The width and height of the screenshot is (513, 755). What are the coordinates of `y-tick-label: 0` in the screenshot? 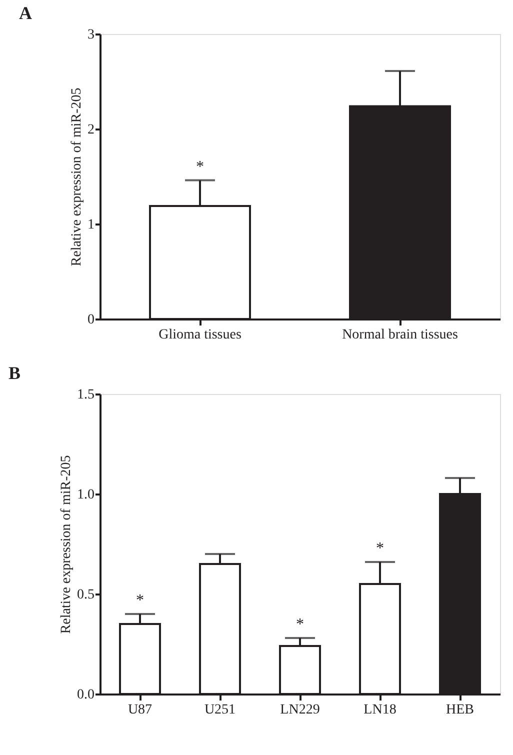 It's located at (91, 320).